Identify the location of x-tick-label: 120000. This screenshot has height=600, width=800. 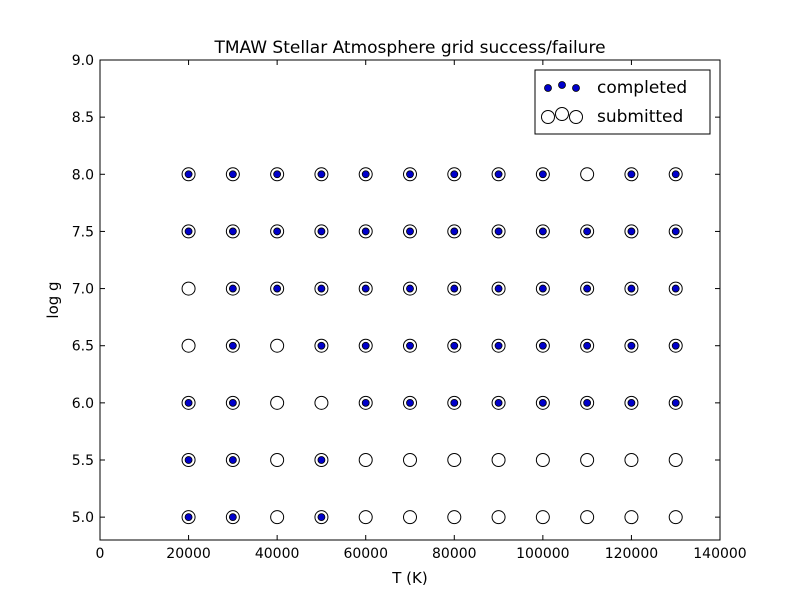
(631, 554).